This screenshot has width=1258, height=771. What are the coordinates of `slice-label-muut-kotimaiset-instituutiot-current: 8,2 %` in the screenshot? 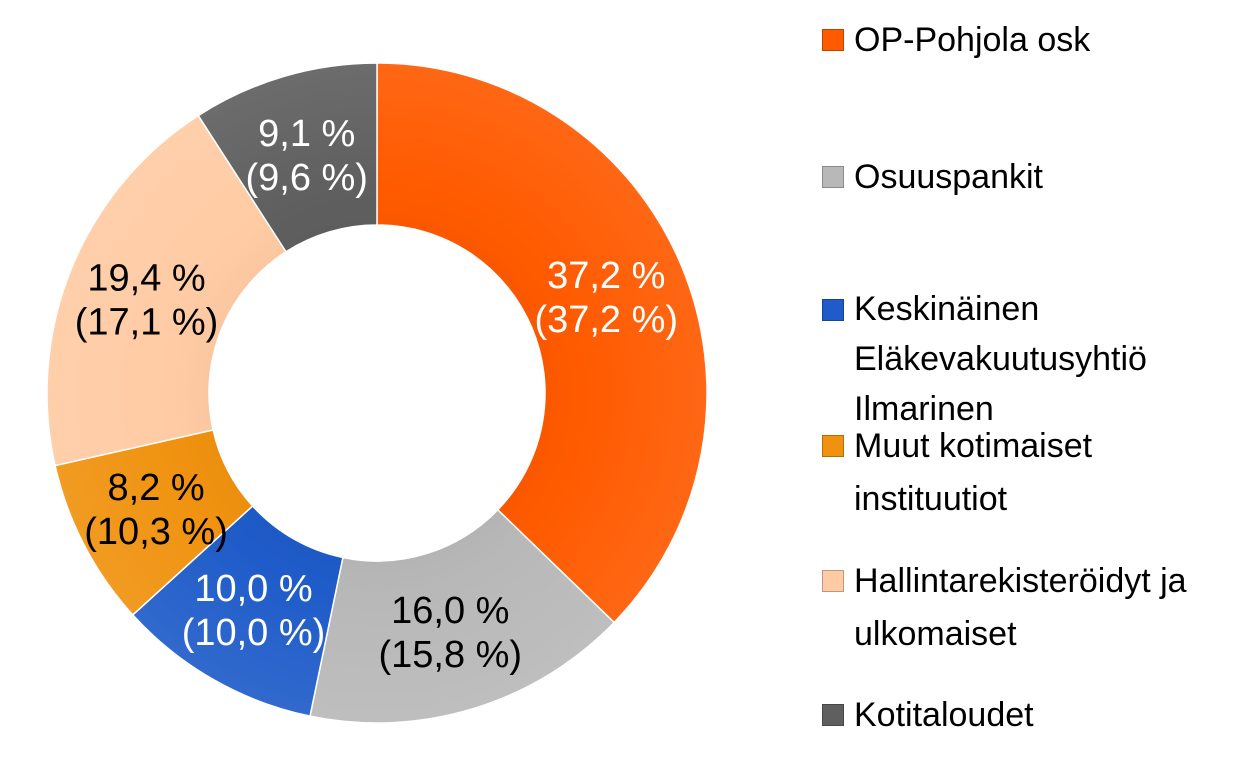 It's located at (156, 488).